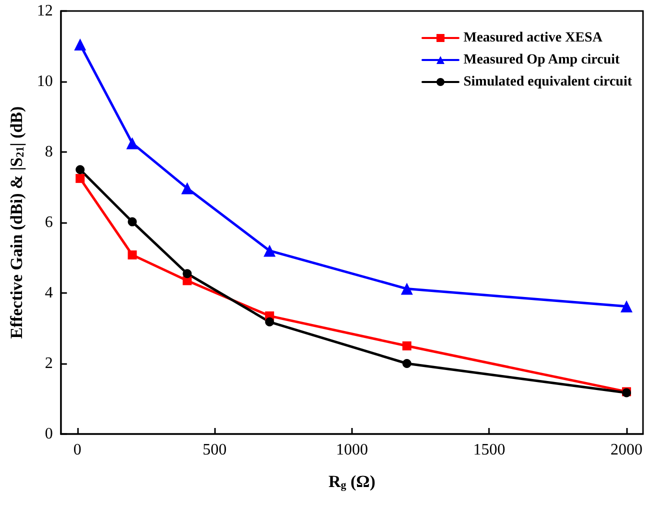 The width and height of the screenshot is (647, 514). Describe the element at coordinates (44, 11) in the screenshot. I see `y-tick-label: 12` at that location.